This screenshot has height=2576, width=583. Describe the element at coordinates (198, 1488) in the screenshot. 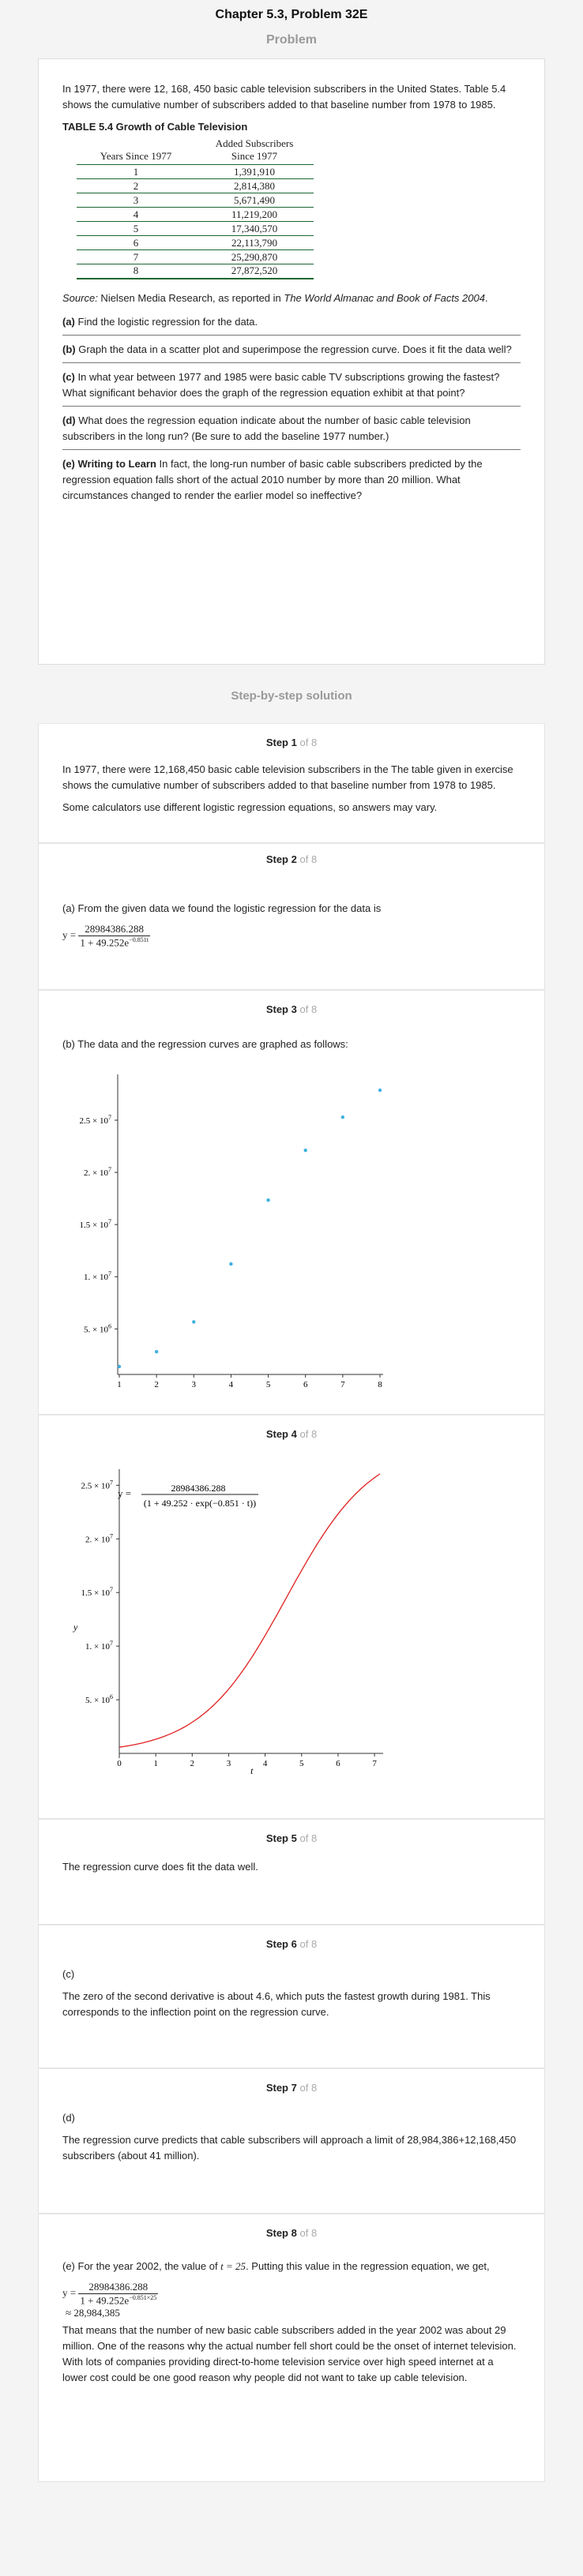

I see `svg-text: 28984386.288` at that location.